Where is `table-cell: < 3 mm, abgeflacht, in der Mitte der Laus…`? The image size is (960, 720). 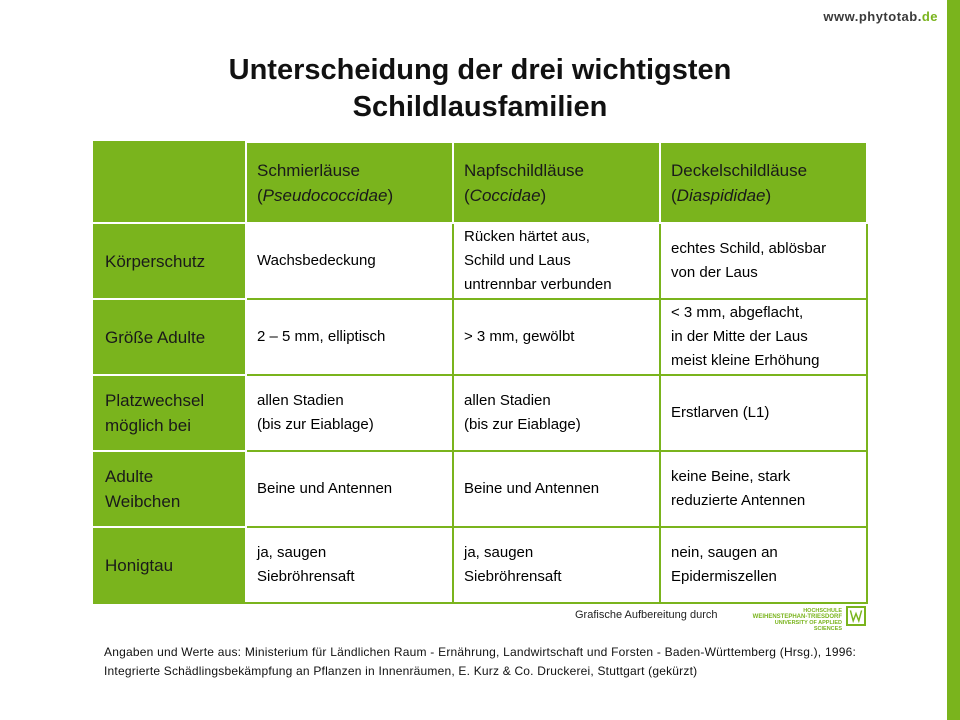
table-cell: < 3 mm, abgeflacht, in der Mitte der Laus… is located at coordinates (763, 337).